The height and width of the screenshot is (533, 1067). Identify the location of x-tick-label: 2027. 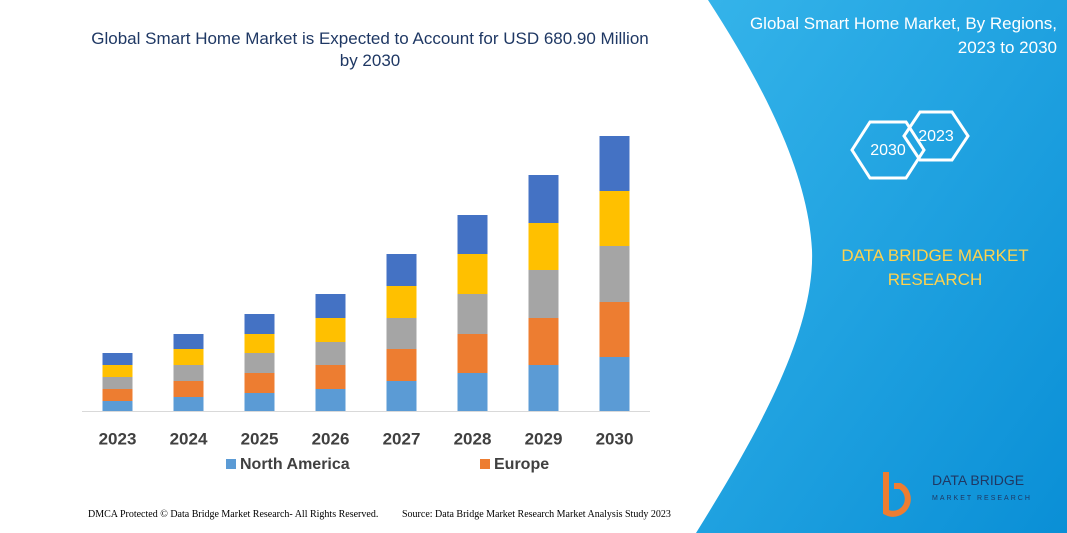
(402, 438).